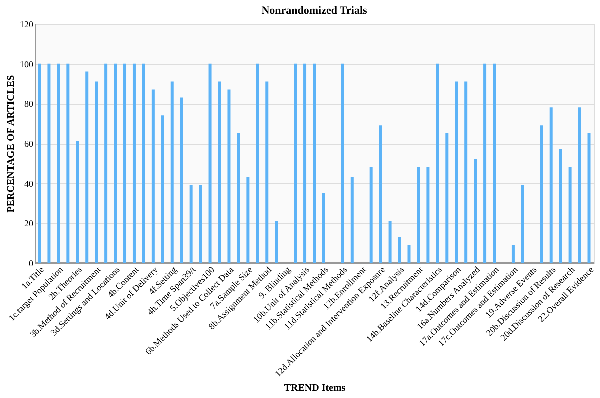 The width and height of the screenshot is (600, 398). What do you see at coordinates (11, 143) in the screenshot?
I see `y-axis-title: PERCENTAGE OF ARTICLES` at bounding box center [11, 143].